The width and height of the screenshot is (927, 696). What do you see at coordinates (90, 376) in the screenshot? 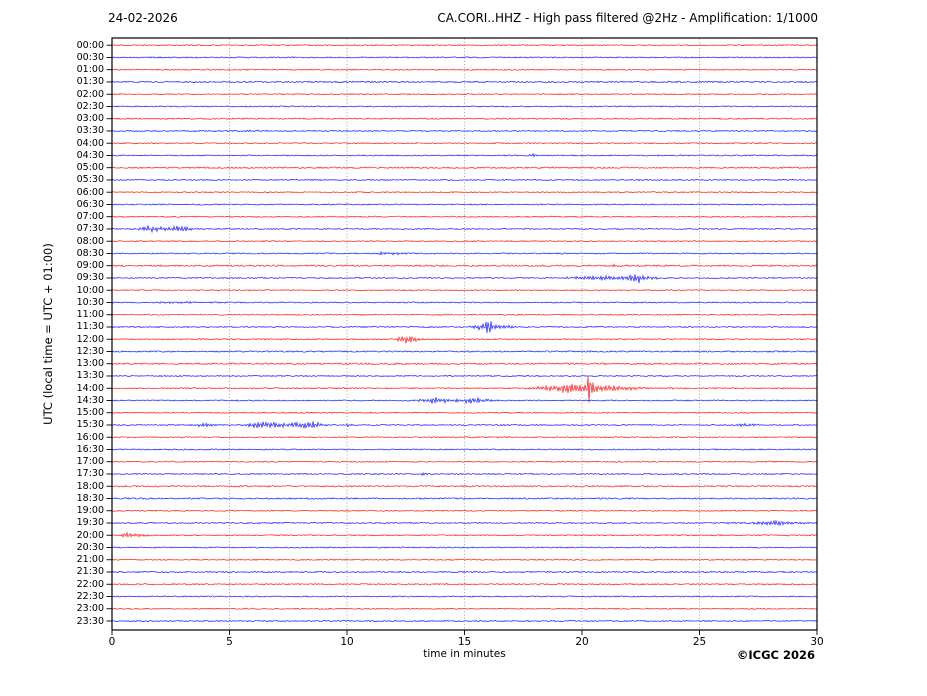
I see `y-tick-label-13:30: 13:30` at bounding box center [90, 376].